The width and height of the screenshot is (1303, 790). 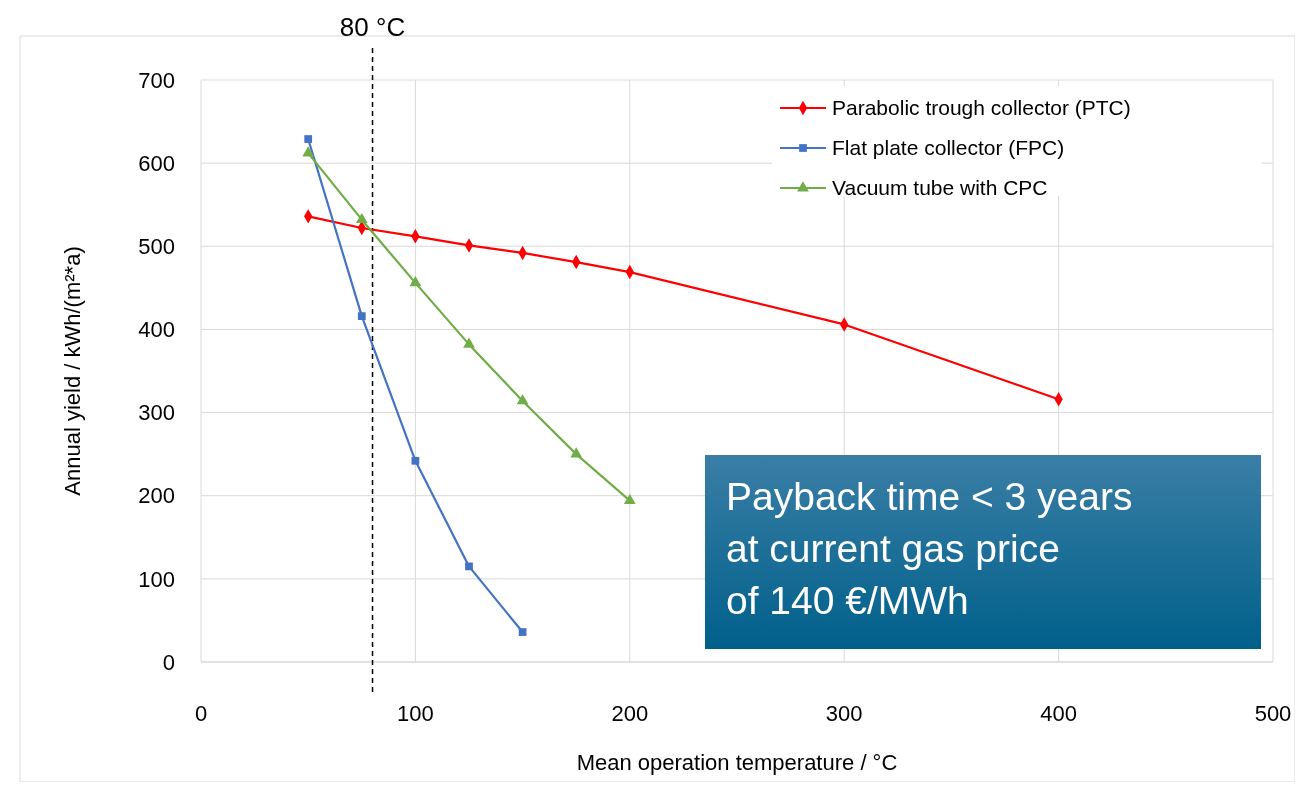 What do you see at coordinates (929, 548) in the screenshot?
I see `annotation: Payback time < 3 years at current gas price of 140 €/MWh` at bounding box center [929, 548].